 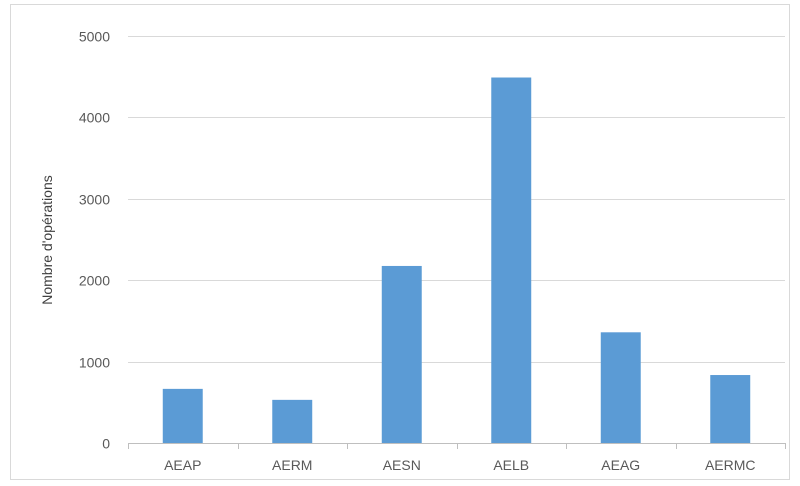 What do you see at coordinates (94, 37) in the screenshot?
I see `y-tick-label: 5000` at bounding box center [94, 37].